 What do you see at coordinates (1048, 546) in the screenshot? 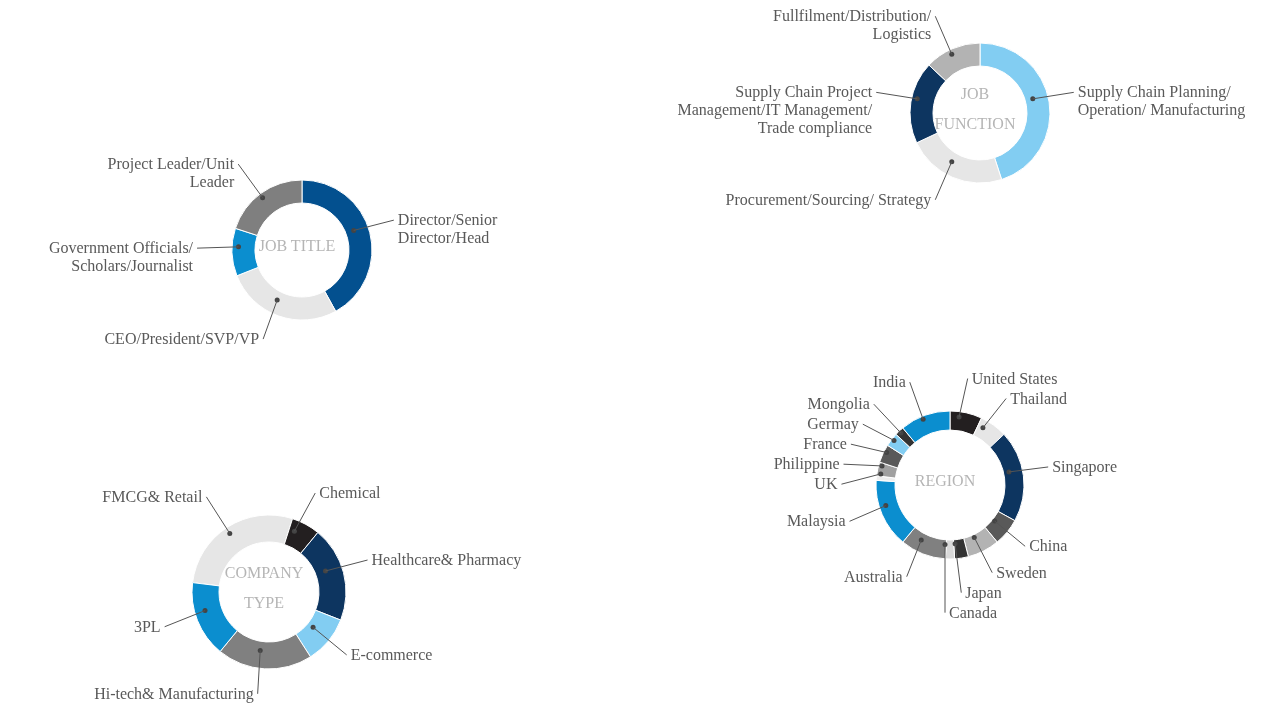
I see `slice-label: China` at bounding box center [1048, 546].